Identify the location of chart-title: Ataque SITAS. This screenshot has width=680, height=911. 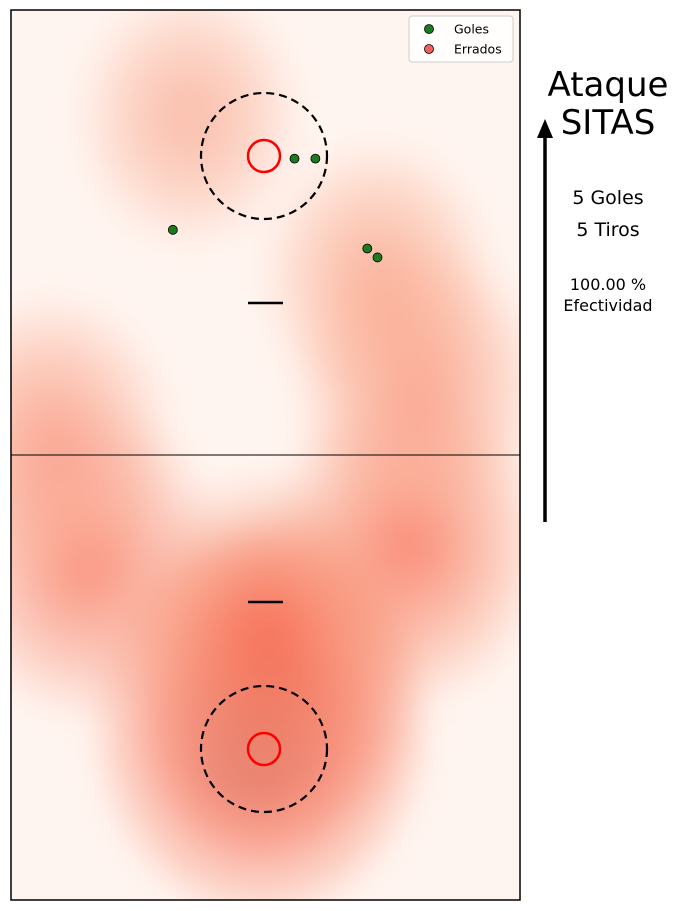
(608, 104).